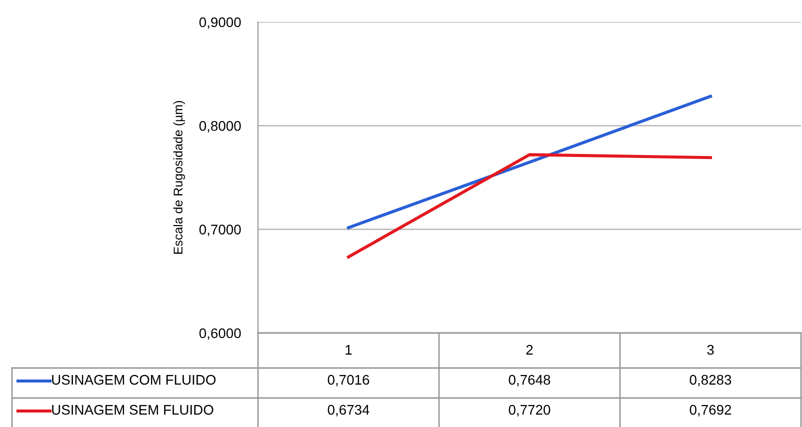 The height and width of the screenshot is (427, 802). Describe the element at coordinates (349, 380) in the screenshot. I see `data-label: 0,7016` at that location.